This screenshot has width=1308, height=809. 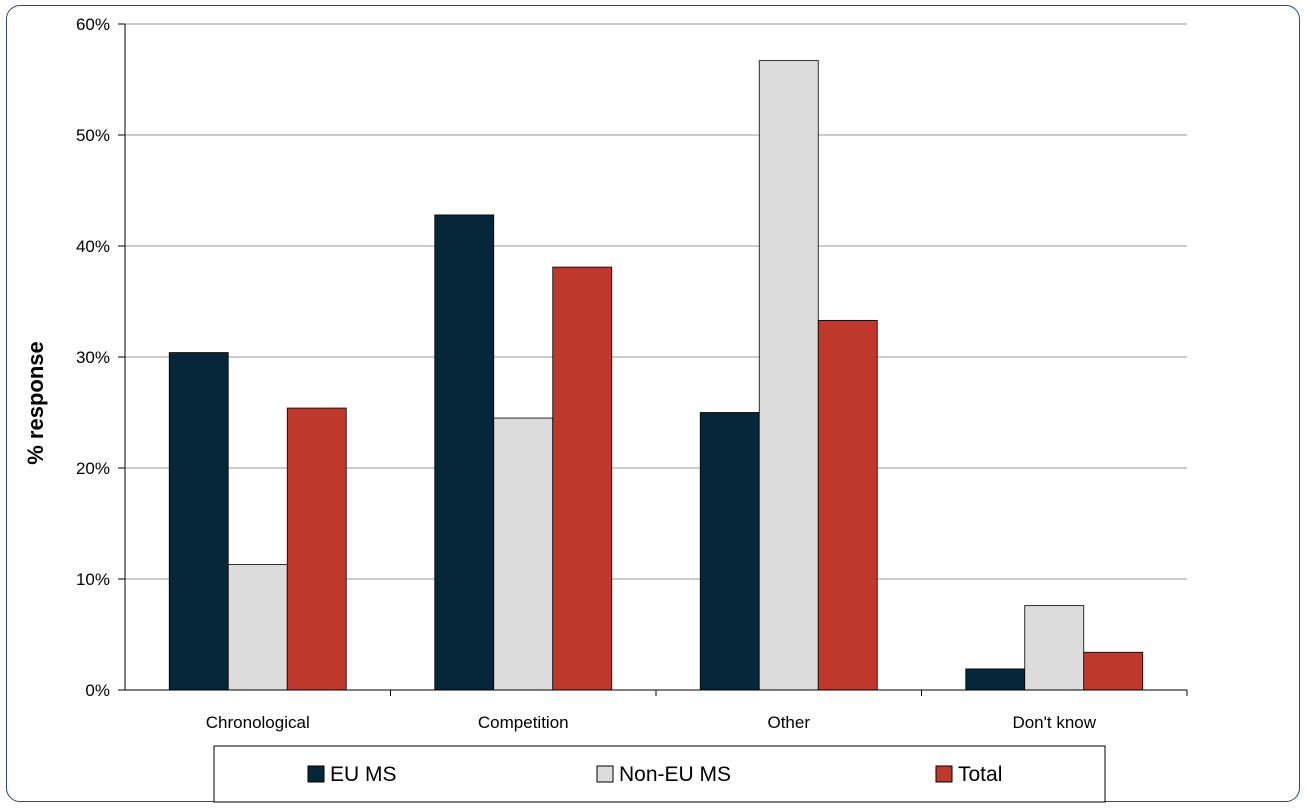 I want to click on y-tick-label: 30%, so click(x=93, y=357).